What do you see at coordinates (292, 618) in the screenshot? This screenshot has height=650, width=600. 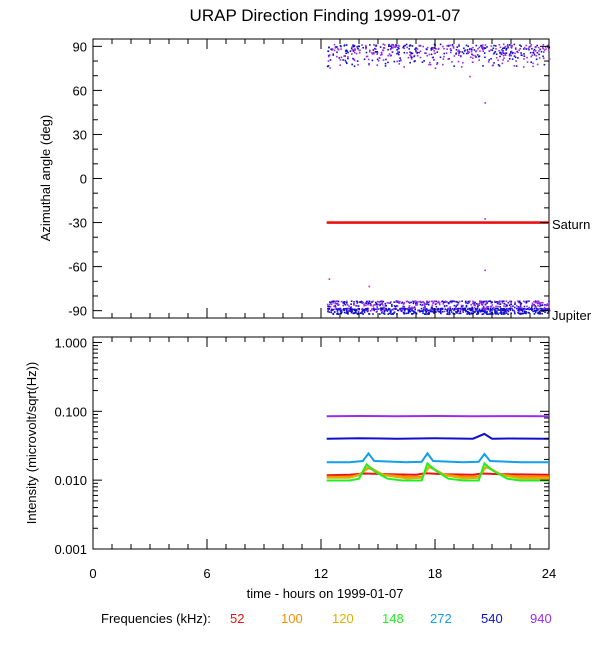 I see `legend-item-100: 100` at bounding box center [292, 618].